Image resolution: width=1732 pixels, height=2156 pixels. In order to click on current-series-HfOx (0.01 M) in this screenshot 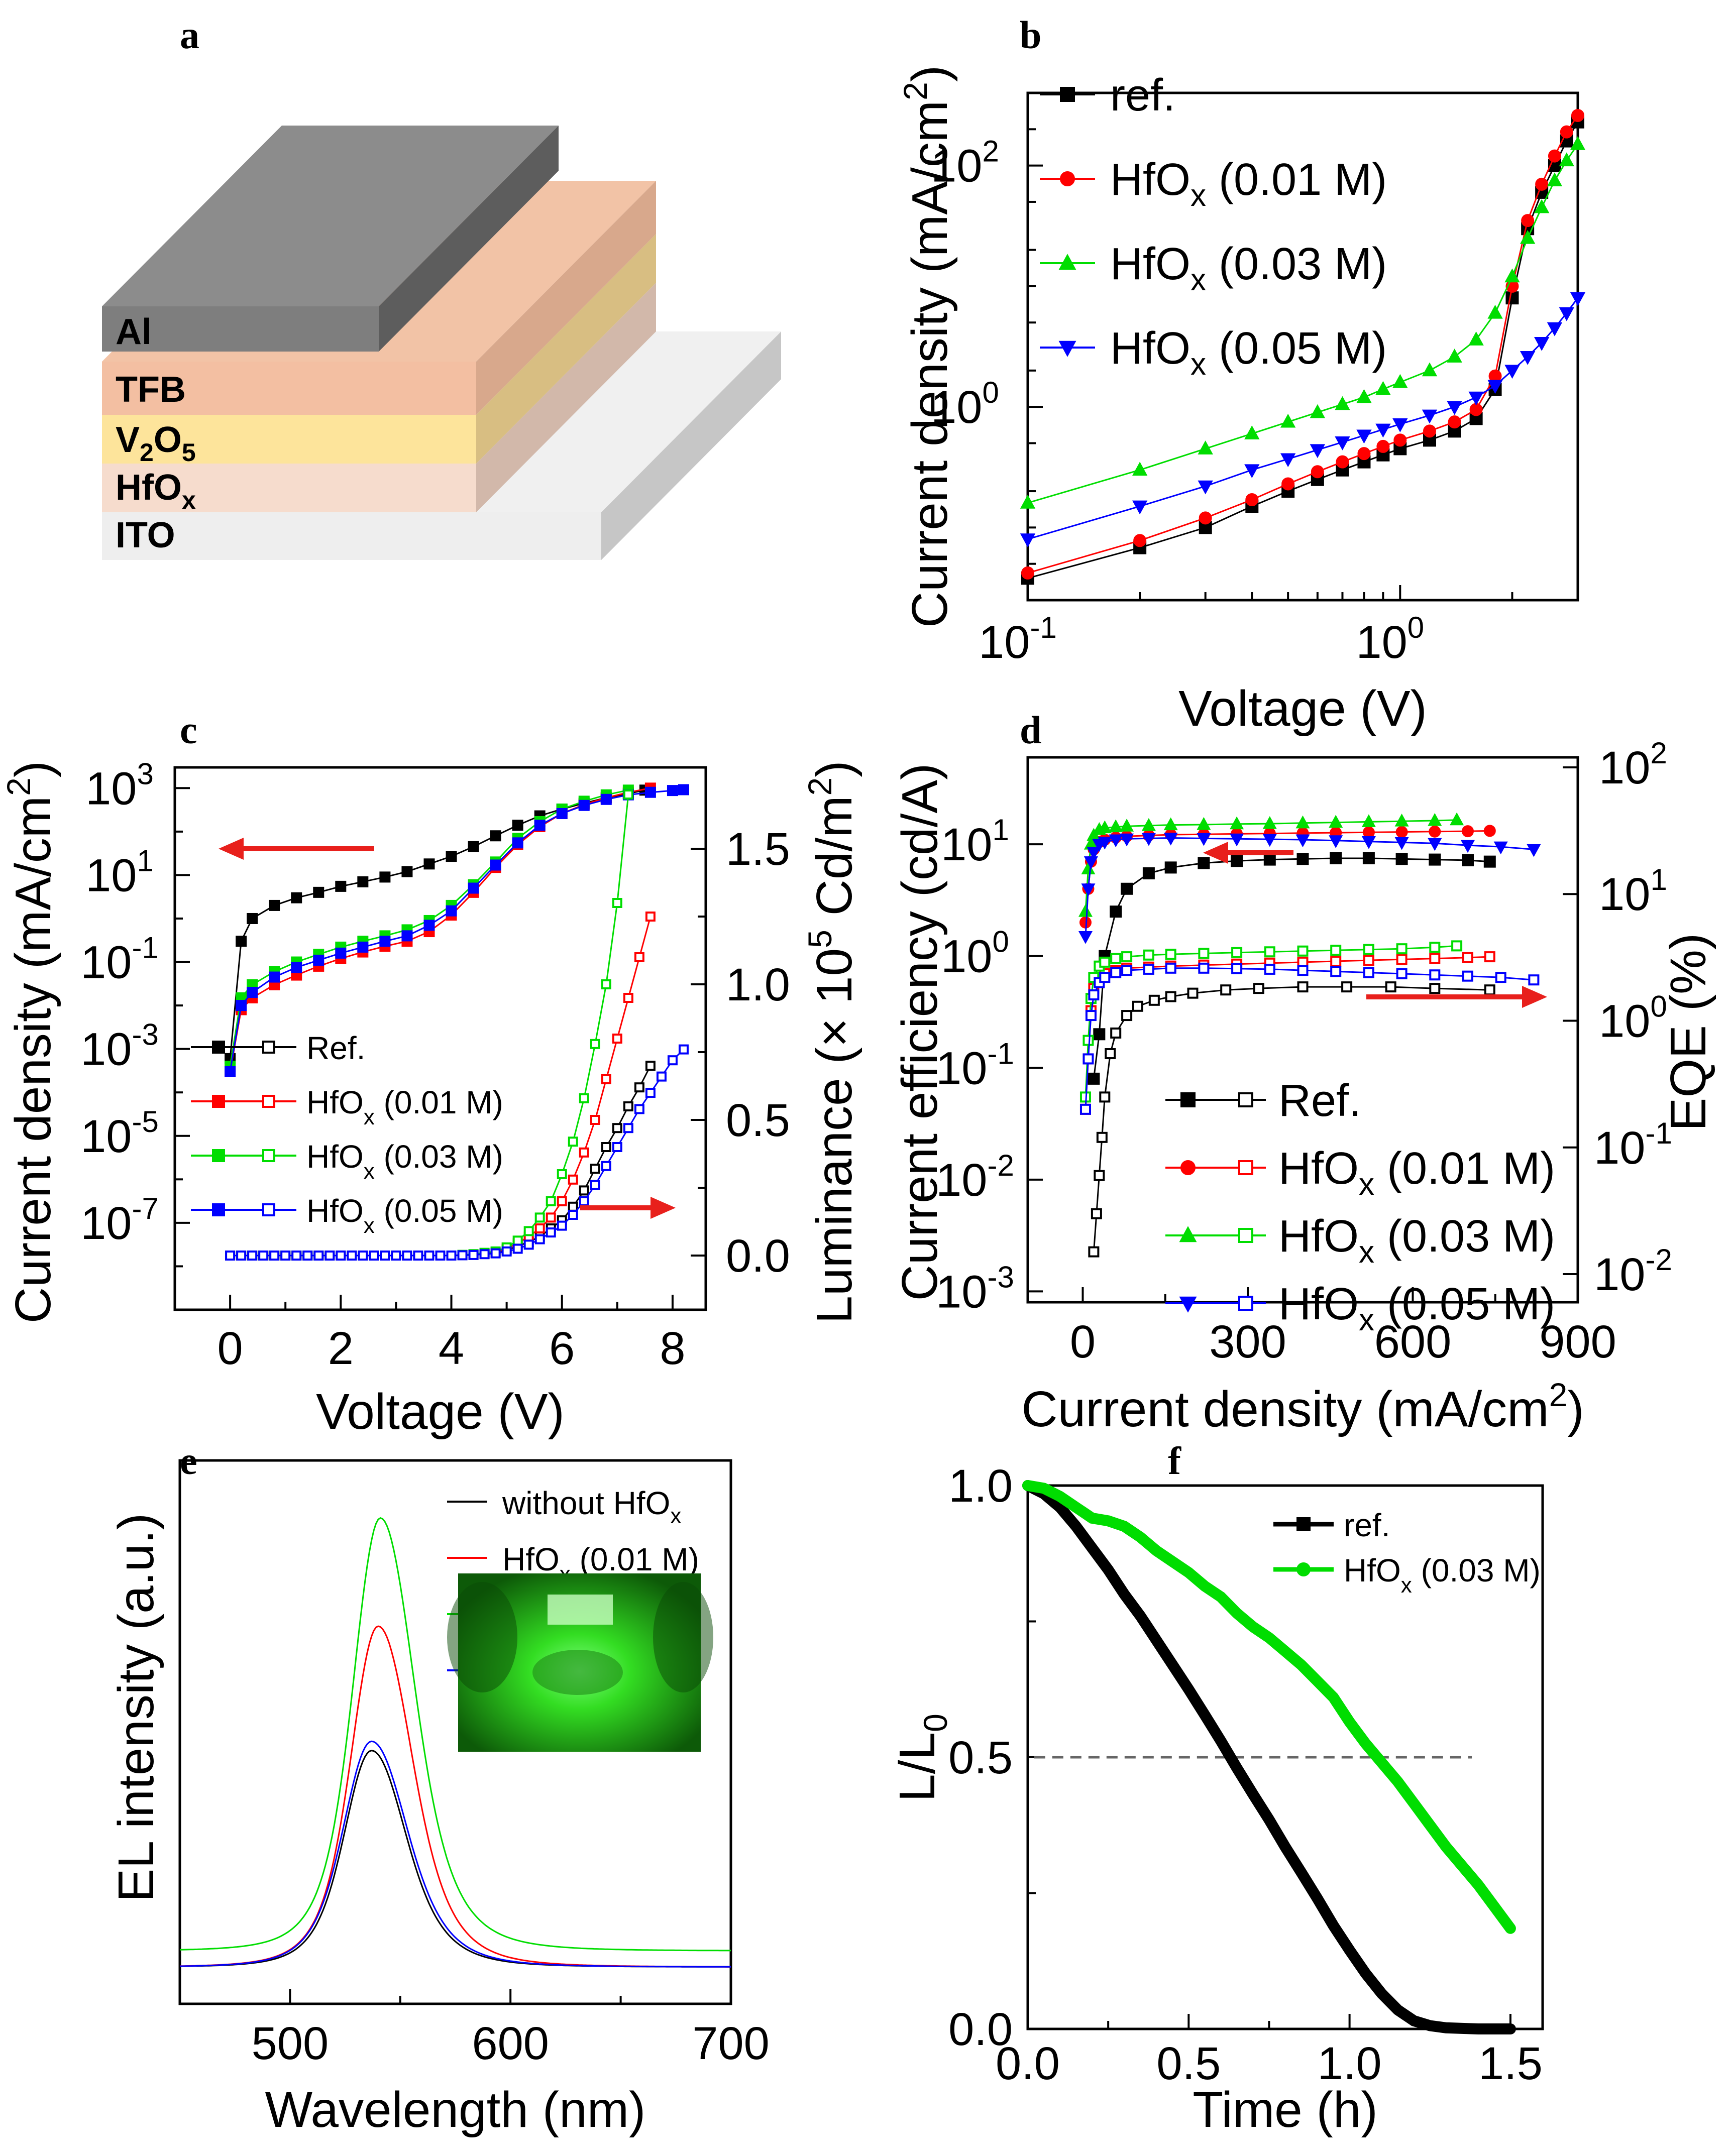, I will do `click(440, 929)`.